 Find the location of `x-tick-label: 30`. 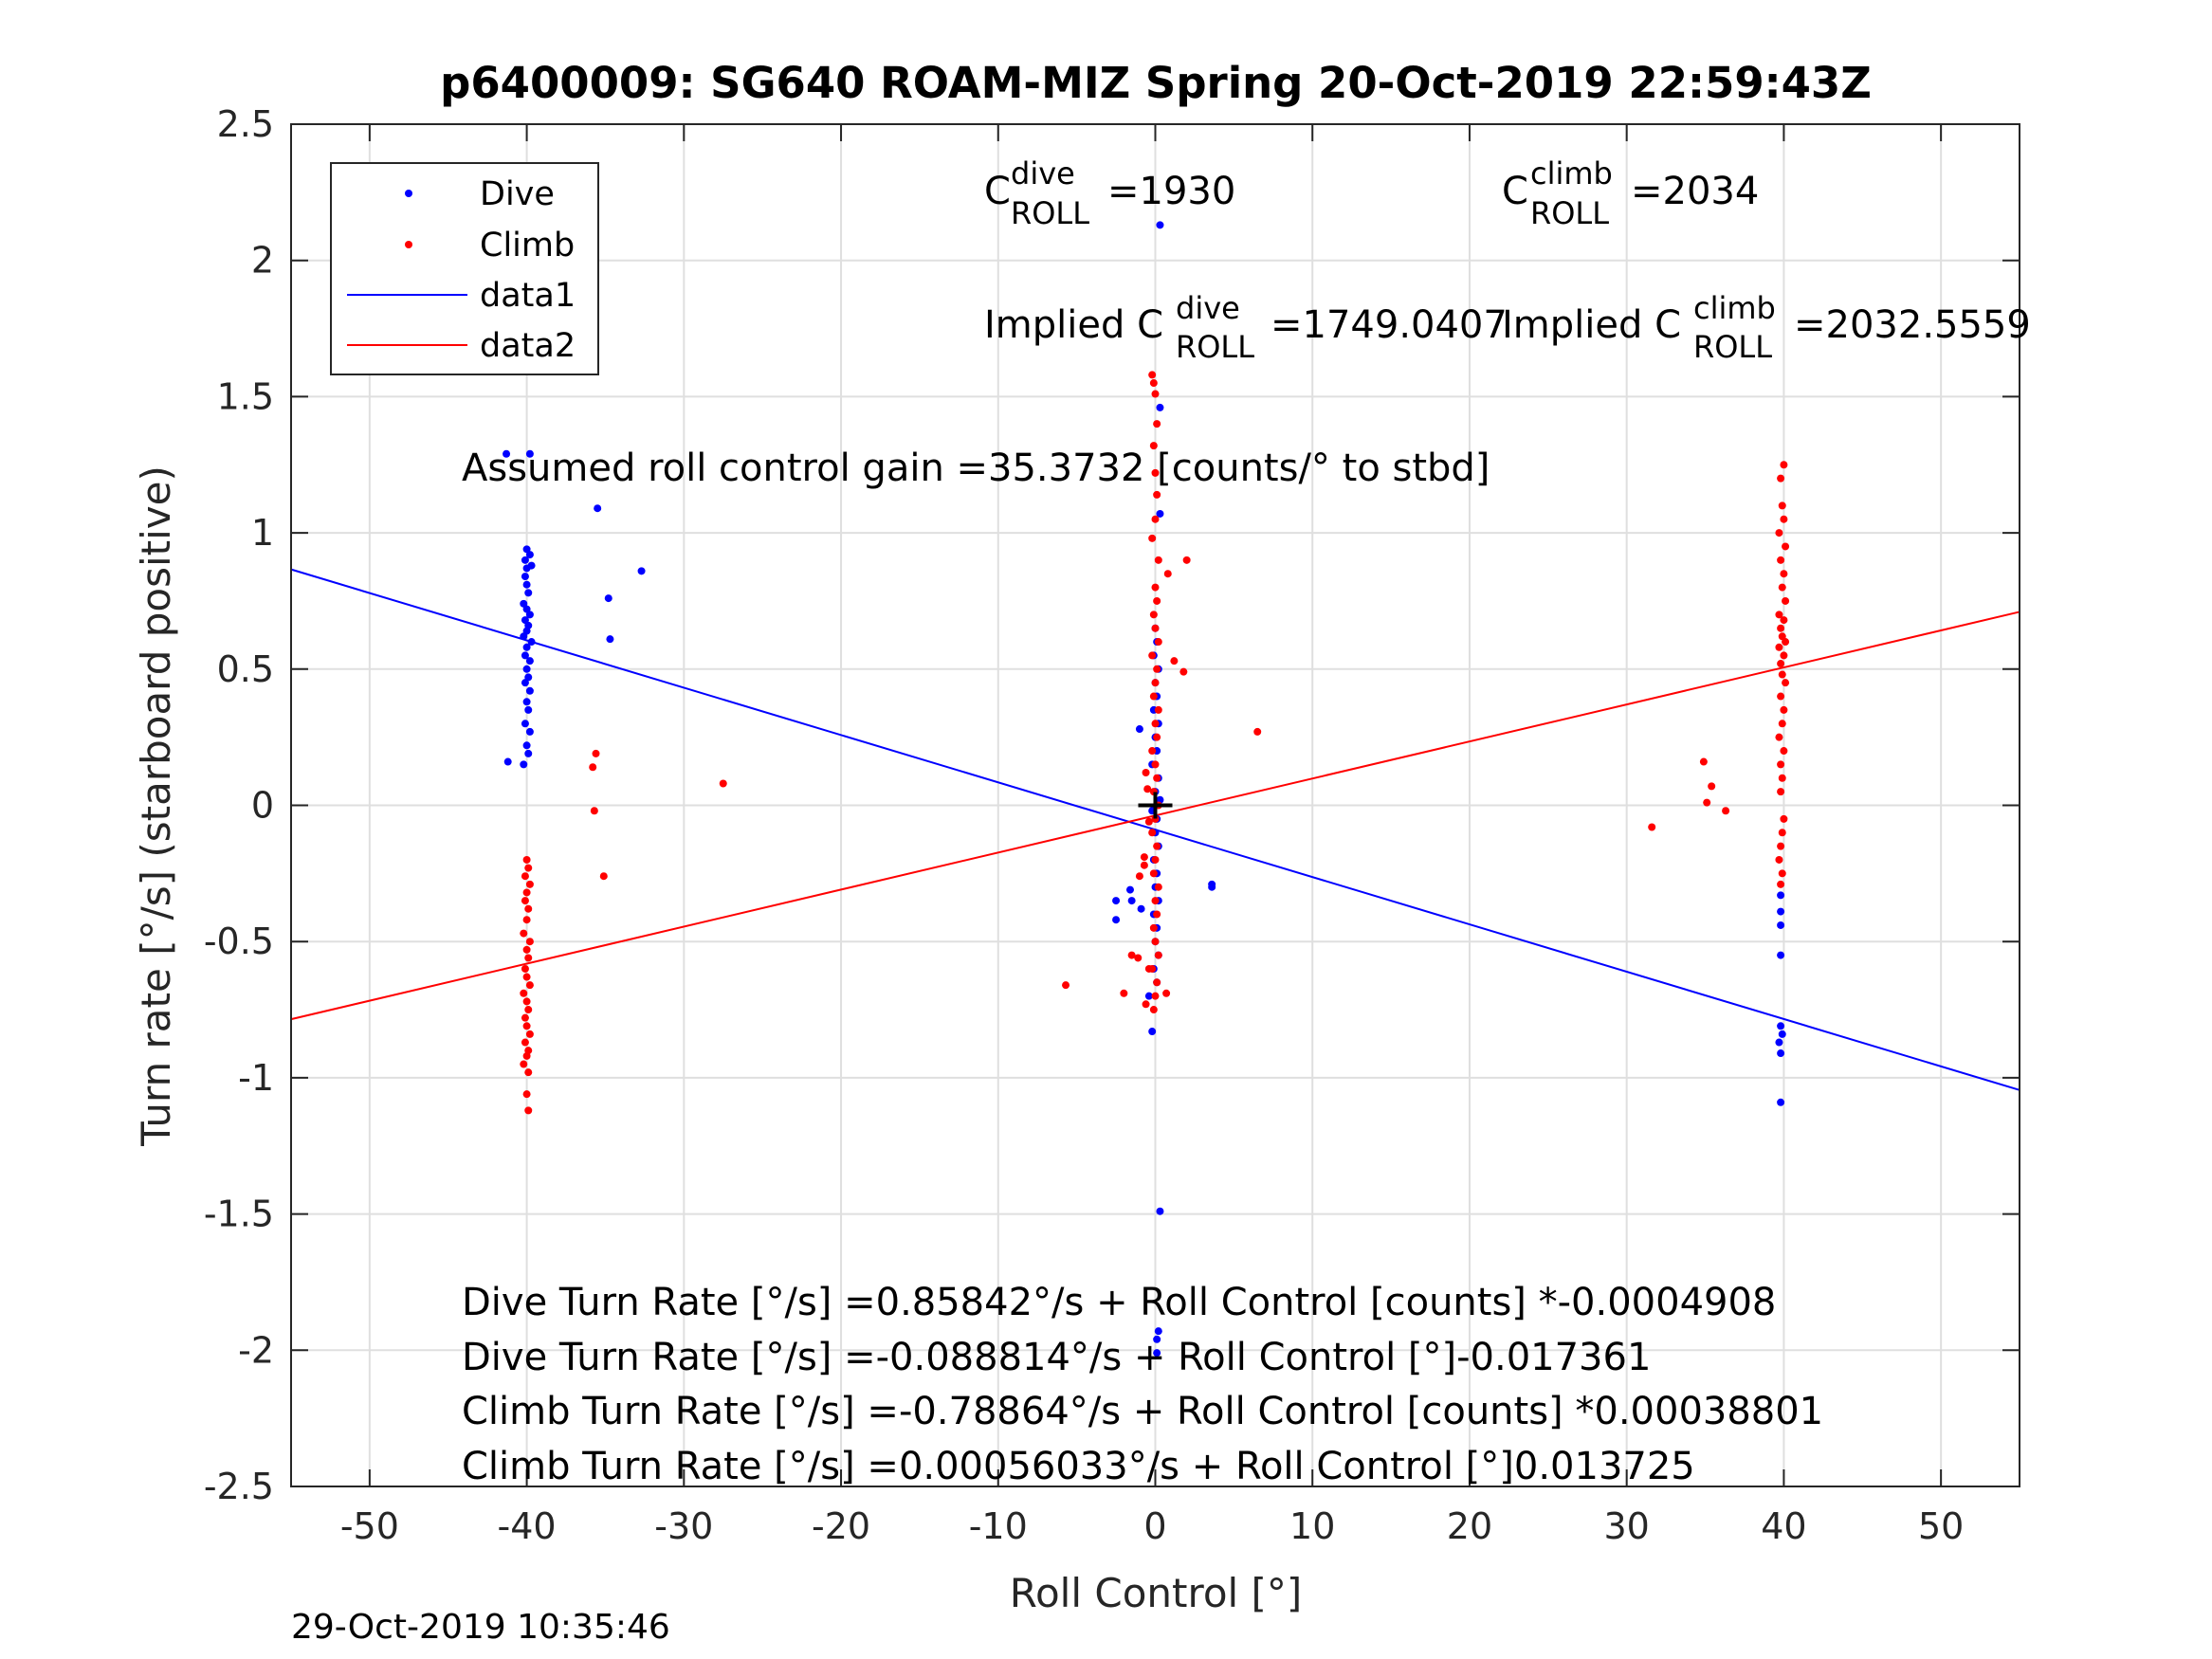

x-tick-label: 30 is located at coordinates (1627, 1526).